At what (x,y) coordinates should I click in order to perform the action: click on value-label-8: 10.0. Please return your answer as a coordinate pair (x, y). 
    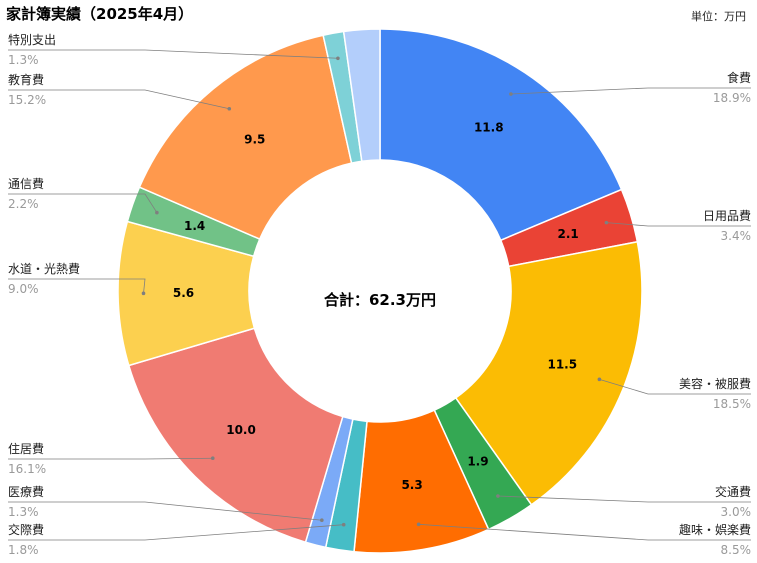
    Looking at the image, I should click on (241, 430).